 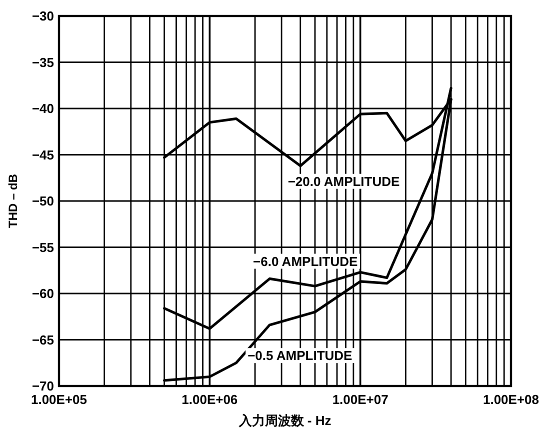 What do you see at coordinates (43, 16) in the screenshot?
I see `y-tick-label: −30` at bounding box center [43, 16].